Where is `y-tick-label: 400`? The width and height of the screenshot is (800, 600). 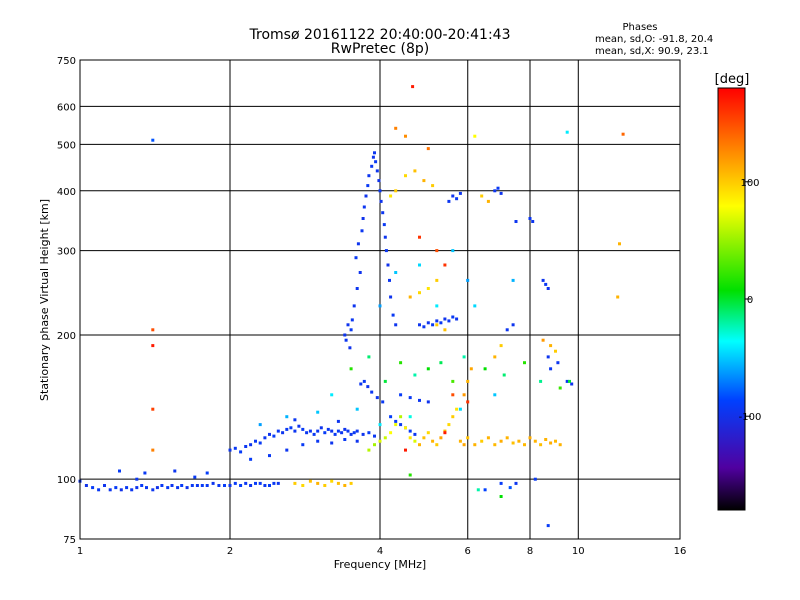
y-tick-label: 400 is located at coordinates (66, 192).